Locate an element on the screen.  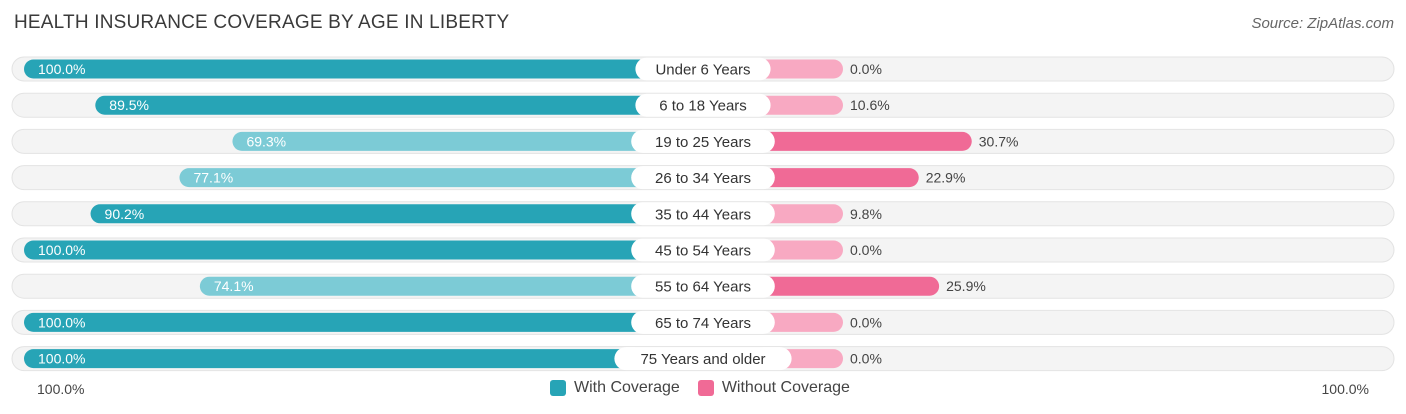
value-label-with-coverage: 90.2% is located at coordinates (125, 214).